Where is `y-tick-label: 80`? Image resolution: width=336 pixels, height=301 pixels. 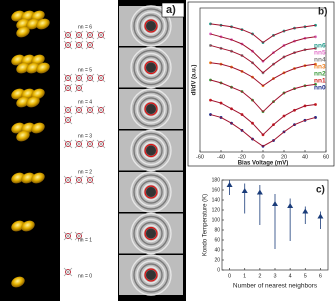
y-tick-label: 80 is located at coordinates (217, 230).